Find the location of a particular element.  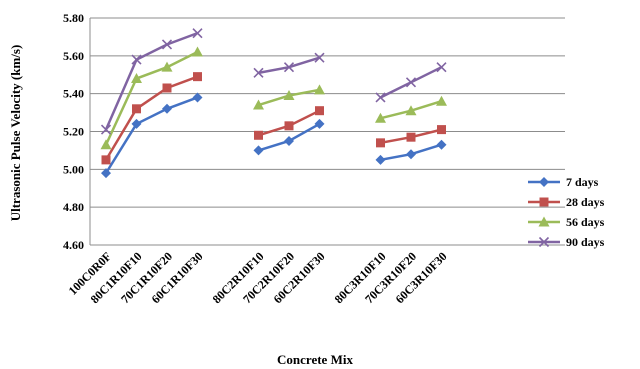

x-axis-title: Concrete Mix is located at coordinates (315, 359).